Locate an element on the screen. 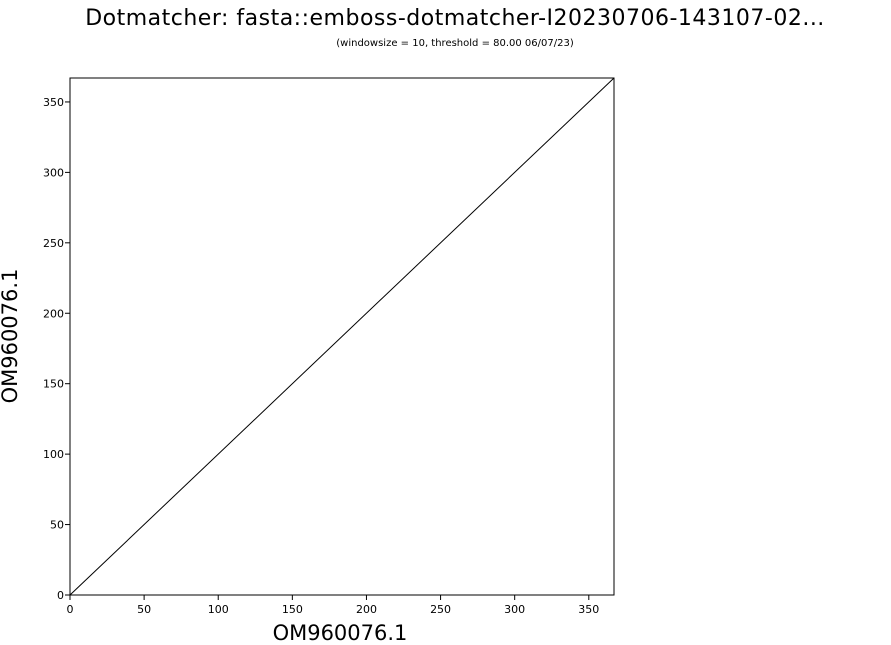 The height and width of the screenshot is (645, 891). x-tick-label-0: 0 is located at coordinates (70, 609).